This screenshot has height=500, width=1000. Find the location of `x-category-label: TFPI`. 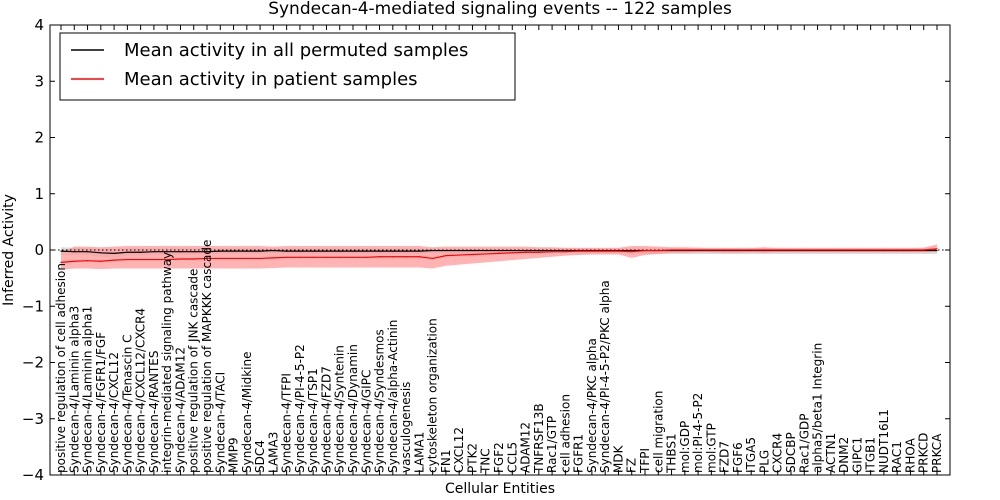

x-category-label: TFPI is located at coordinates (645, 461).